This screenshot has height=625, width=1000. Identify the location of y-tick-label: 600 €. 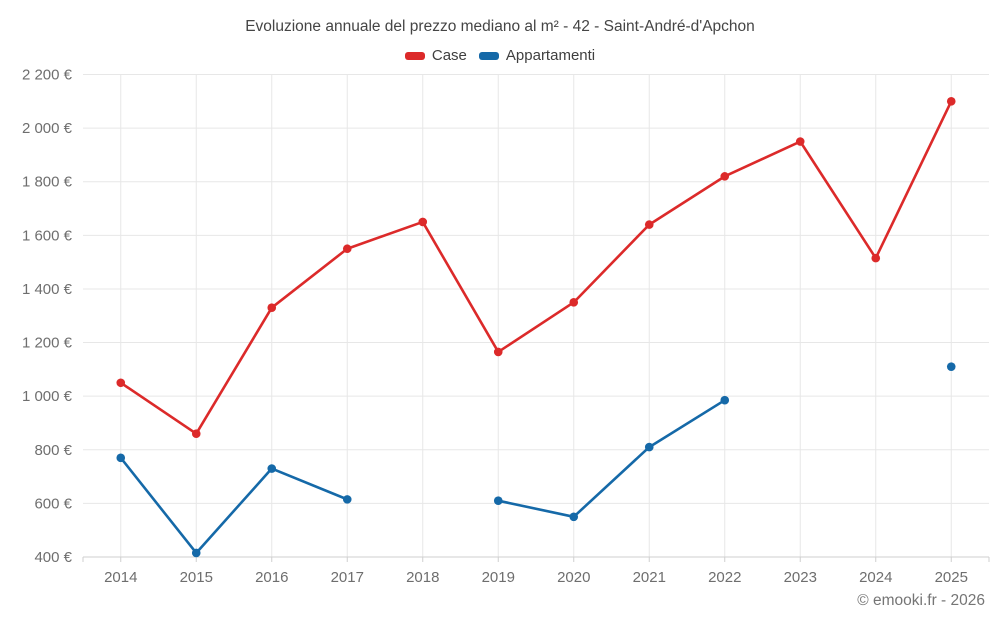
(53, 503).